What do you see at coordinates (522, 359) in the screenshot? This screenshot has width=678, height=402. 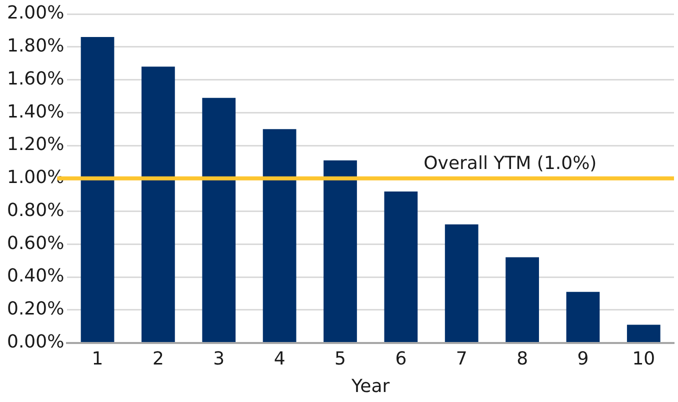 I see `x-tick-label: 8` at bounding box center [522, 359].